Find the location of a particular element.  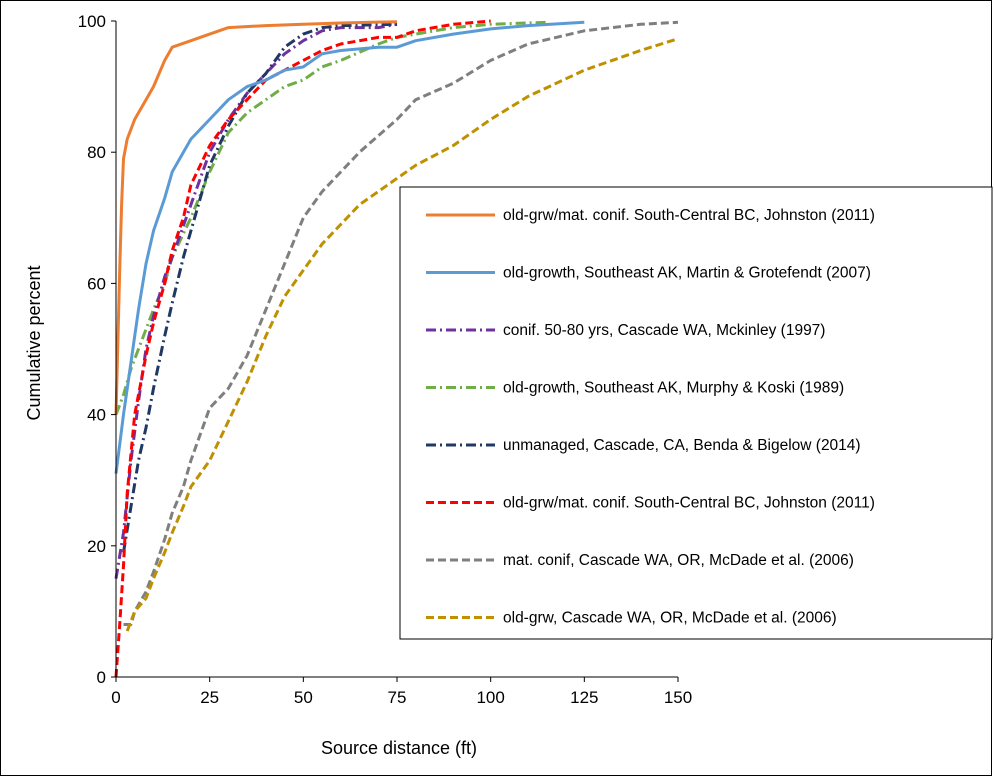

y-axis-title: Cumulative percent is located at coordinates (34, 342).